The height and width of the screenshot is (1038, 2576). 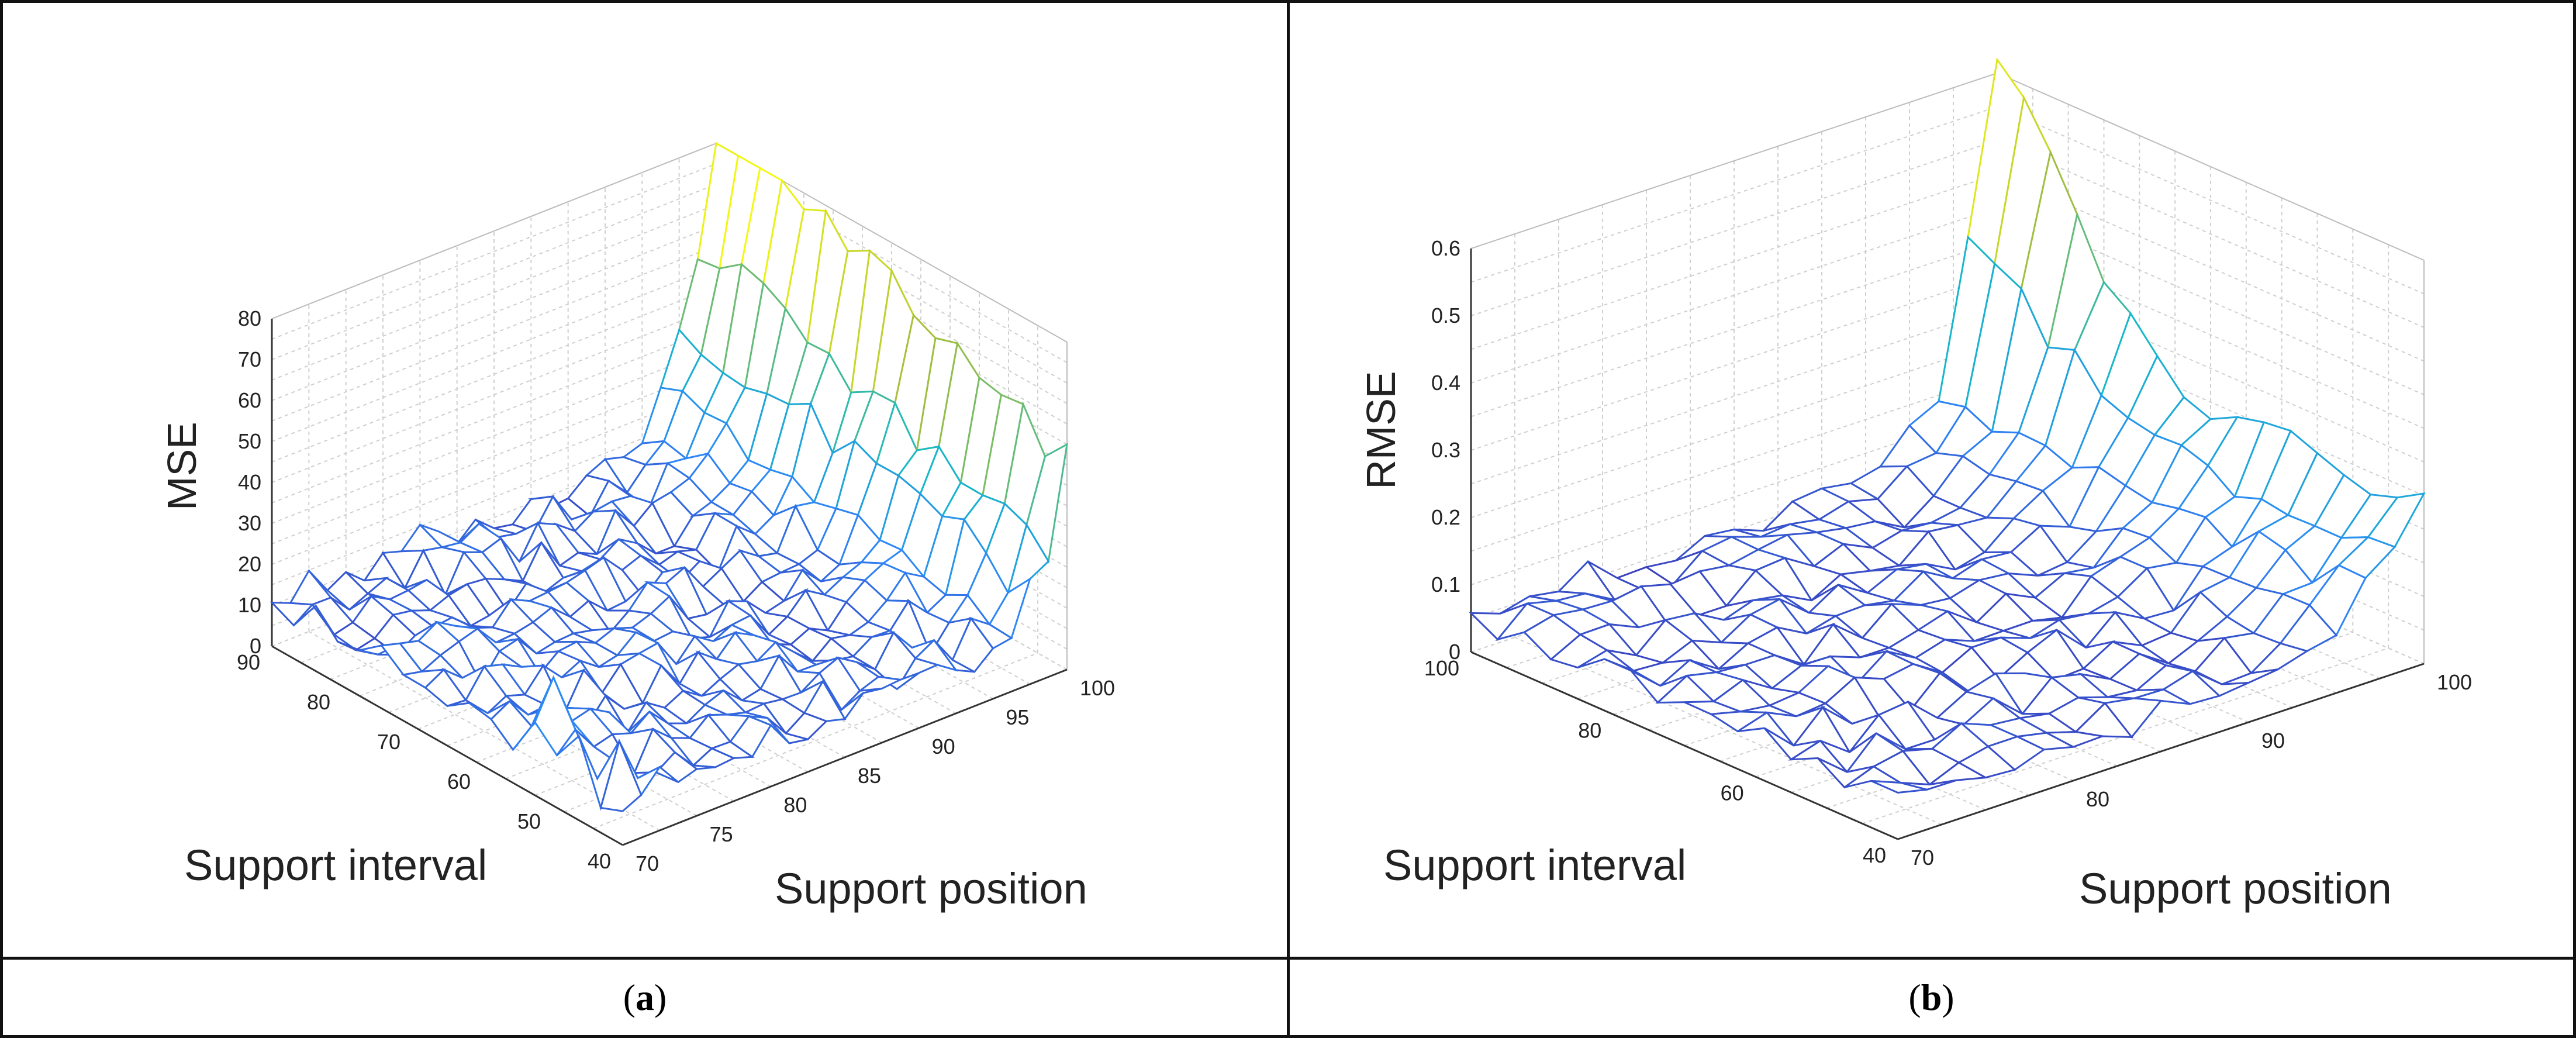 I want to click on z-axis-label: RMSE, so click(x=1381, y=430).